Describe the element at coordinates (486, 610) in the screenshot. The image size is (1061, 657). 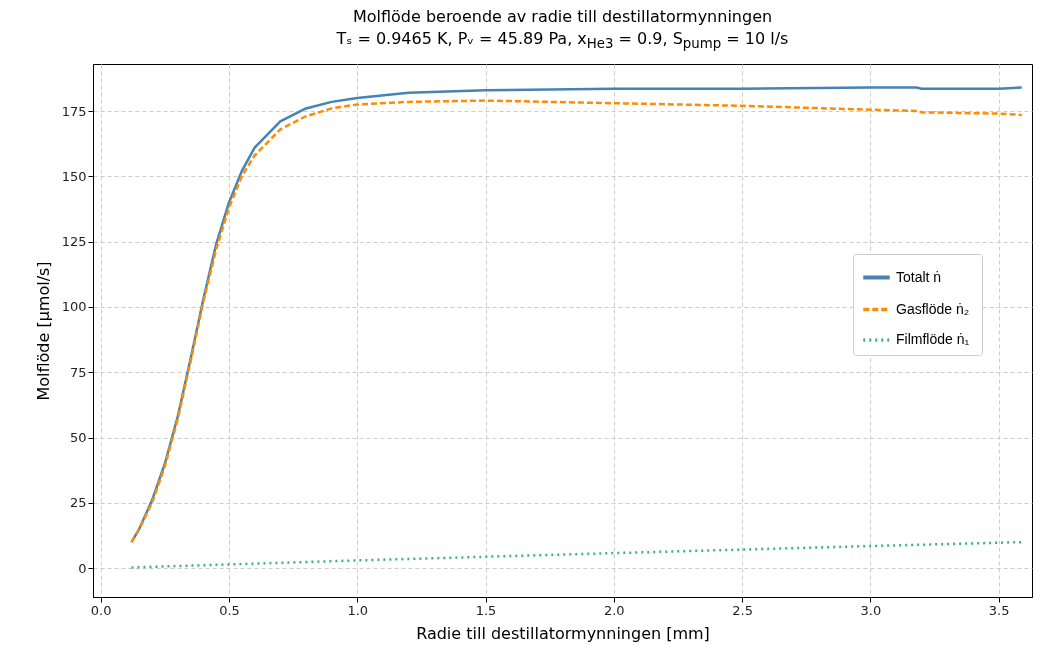
I see `x-tick-label: 1.5` at that location.